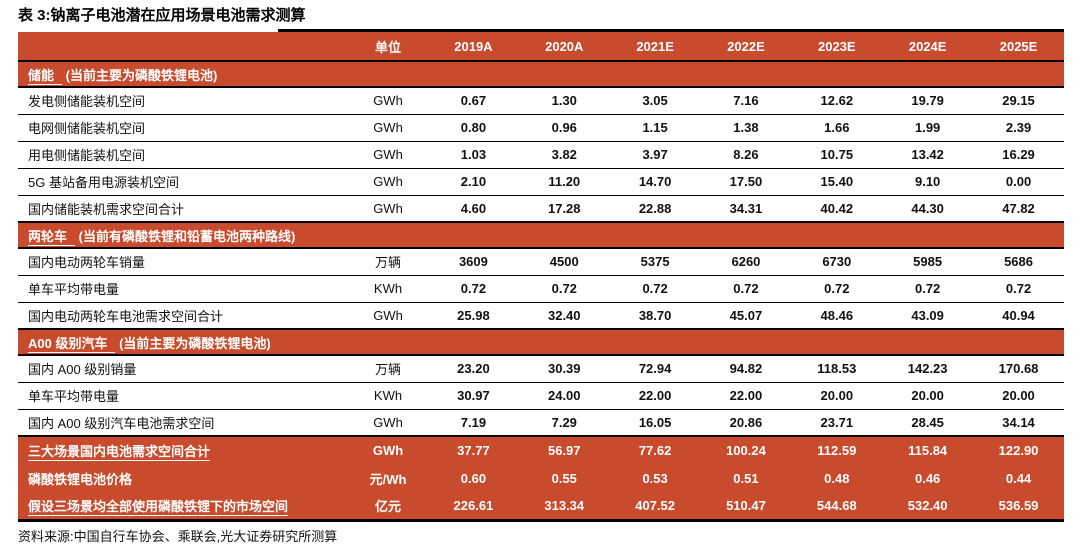  Describe the element at coordinates (473, 101) in the screenshot. I see `value-cell: 0.67` at that location.